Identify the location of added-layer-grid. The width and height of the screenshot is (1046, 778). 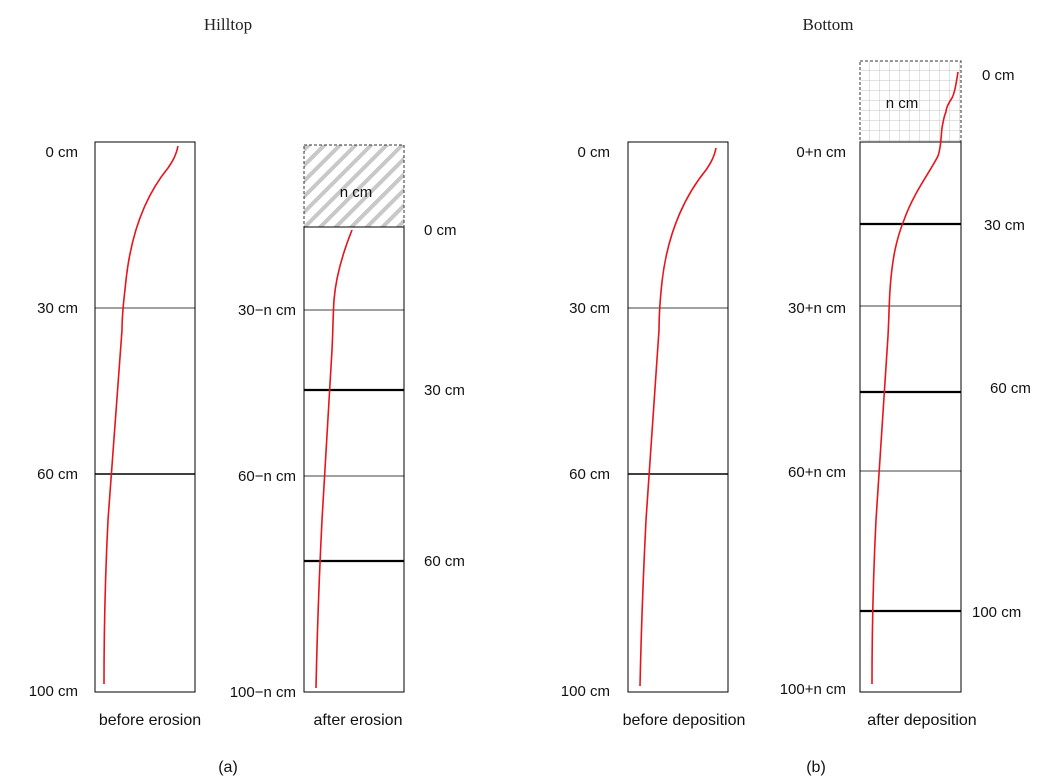
(910, 101).